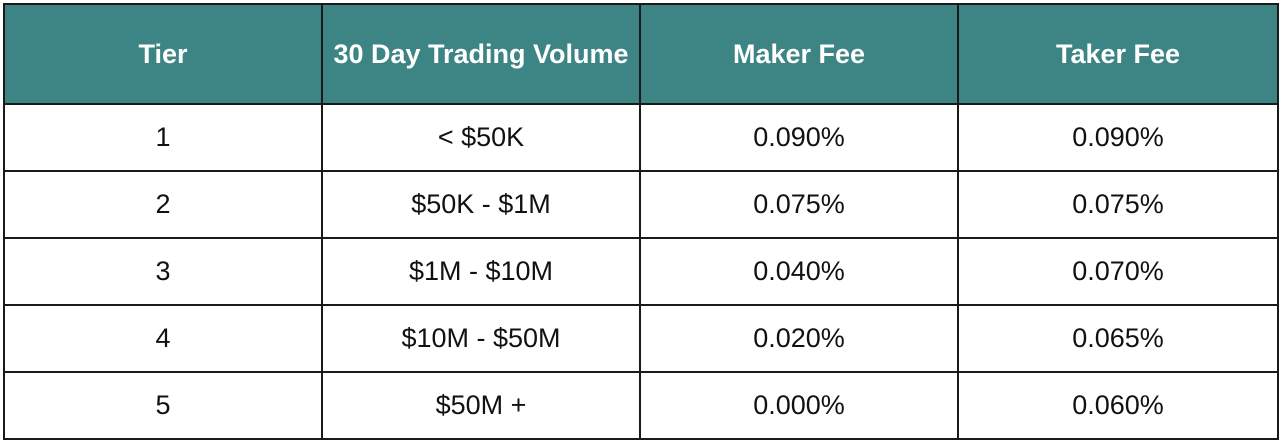  I want to click on cell-maker-fee: 0.090%, so click(799, 137).